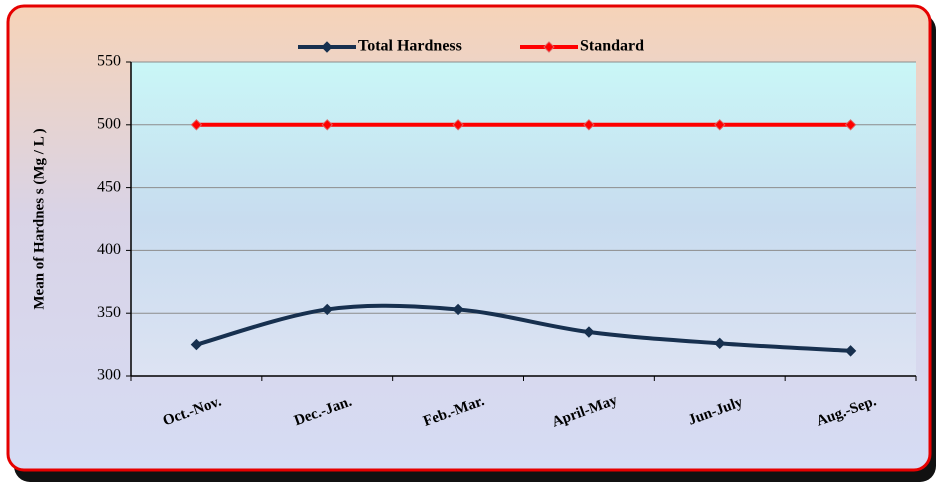  What do you see at coordinates (410, 46) in the screenshot?
I see `legend-label: Total Hardness` at bounding box center [410, 46].